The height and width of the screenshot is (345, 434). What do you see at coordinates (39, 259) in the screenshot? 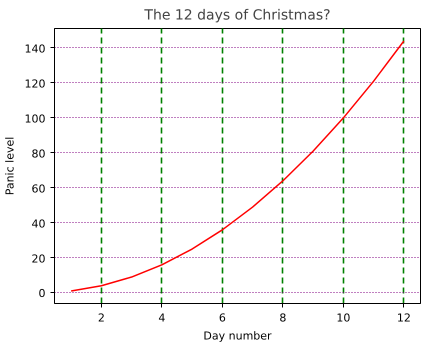
I see `y-tick-label: 20` at bounding box center [39, 259].